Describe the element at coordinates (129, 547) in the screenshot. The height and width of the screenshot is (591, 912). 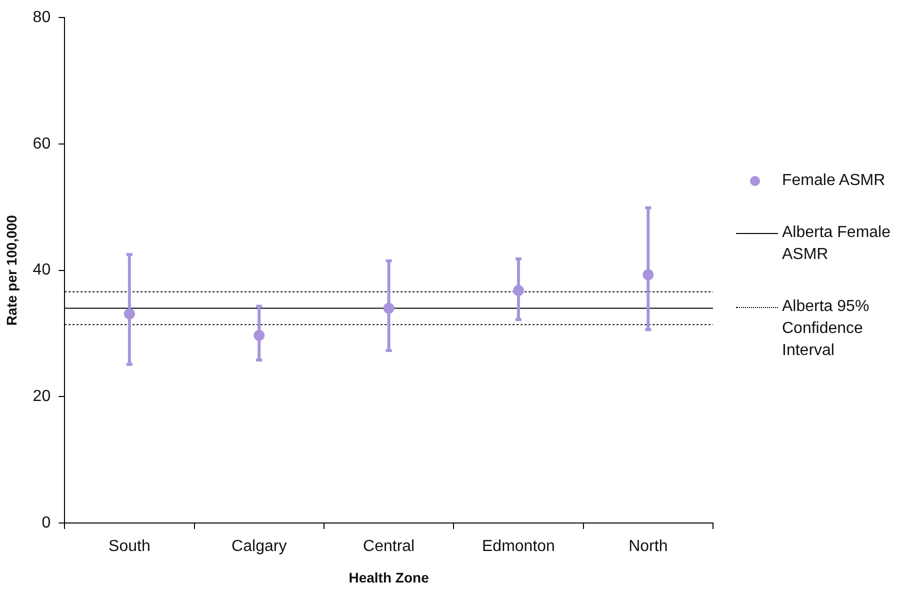
I see `x-tick-label: South` at that location.